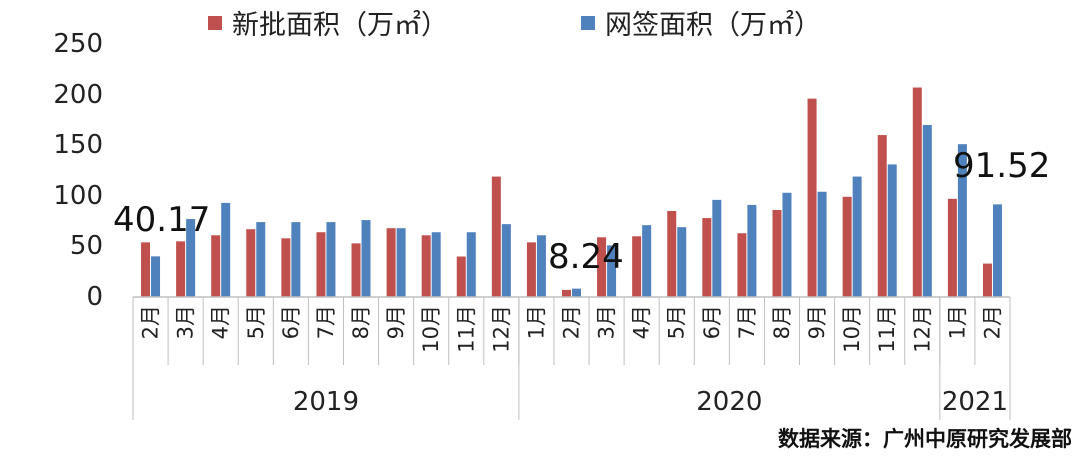  What do you see at coordinates (340, 25) in the screenshot?
I see `legend-label-new-approval: 新批面积（万㎡）` at bounding box center [340, 25].